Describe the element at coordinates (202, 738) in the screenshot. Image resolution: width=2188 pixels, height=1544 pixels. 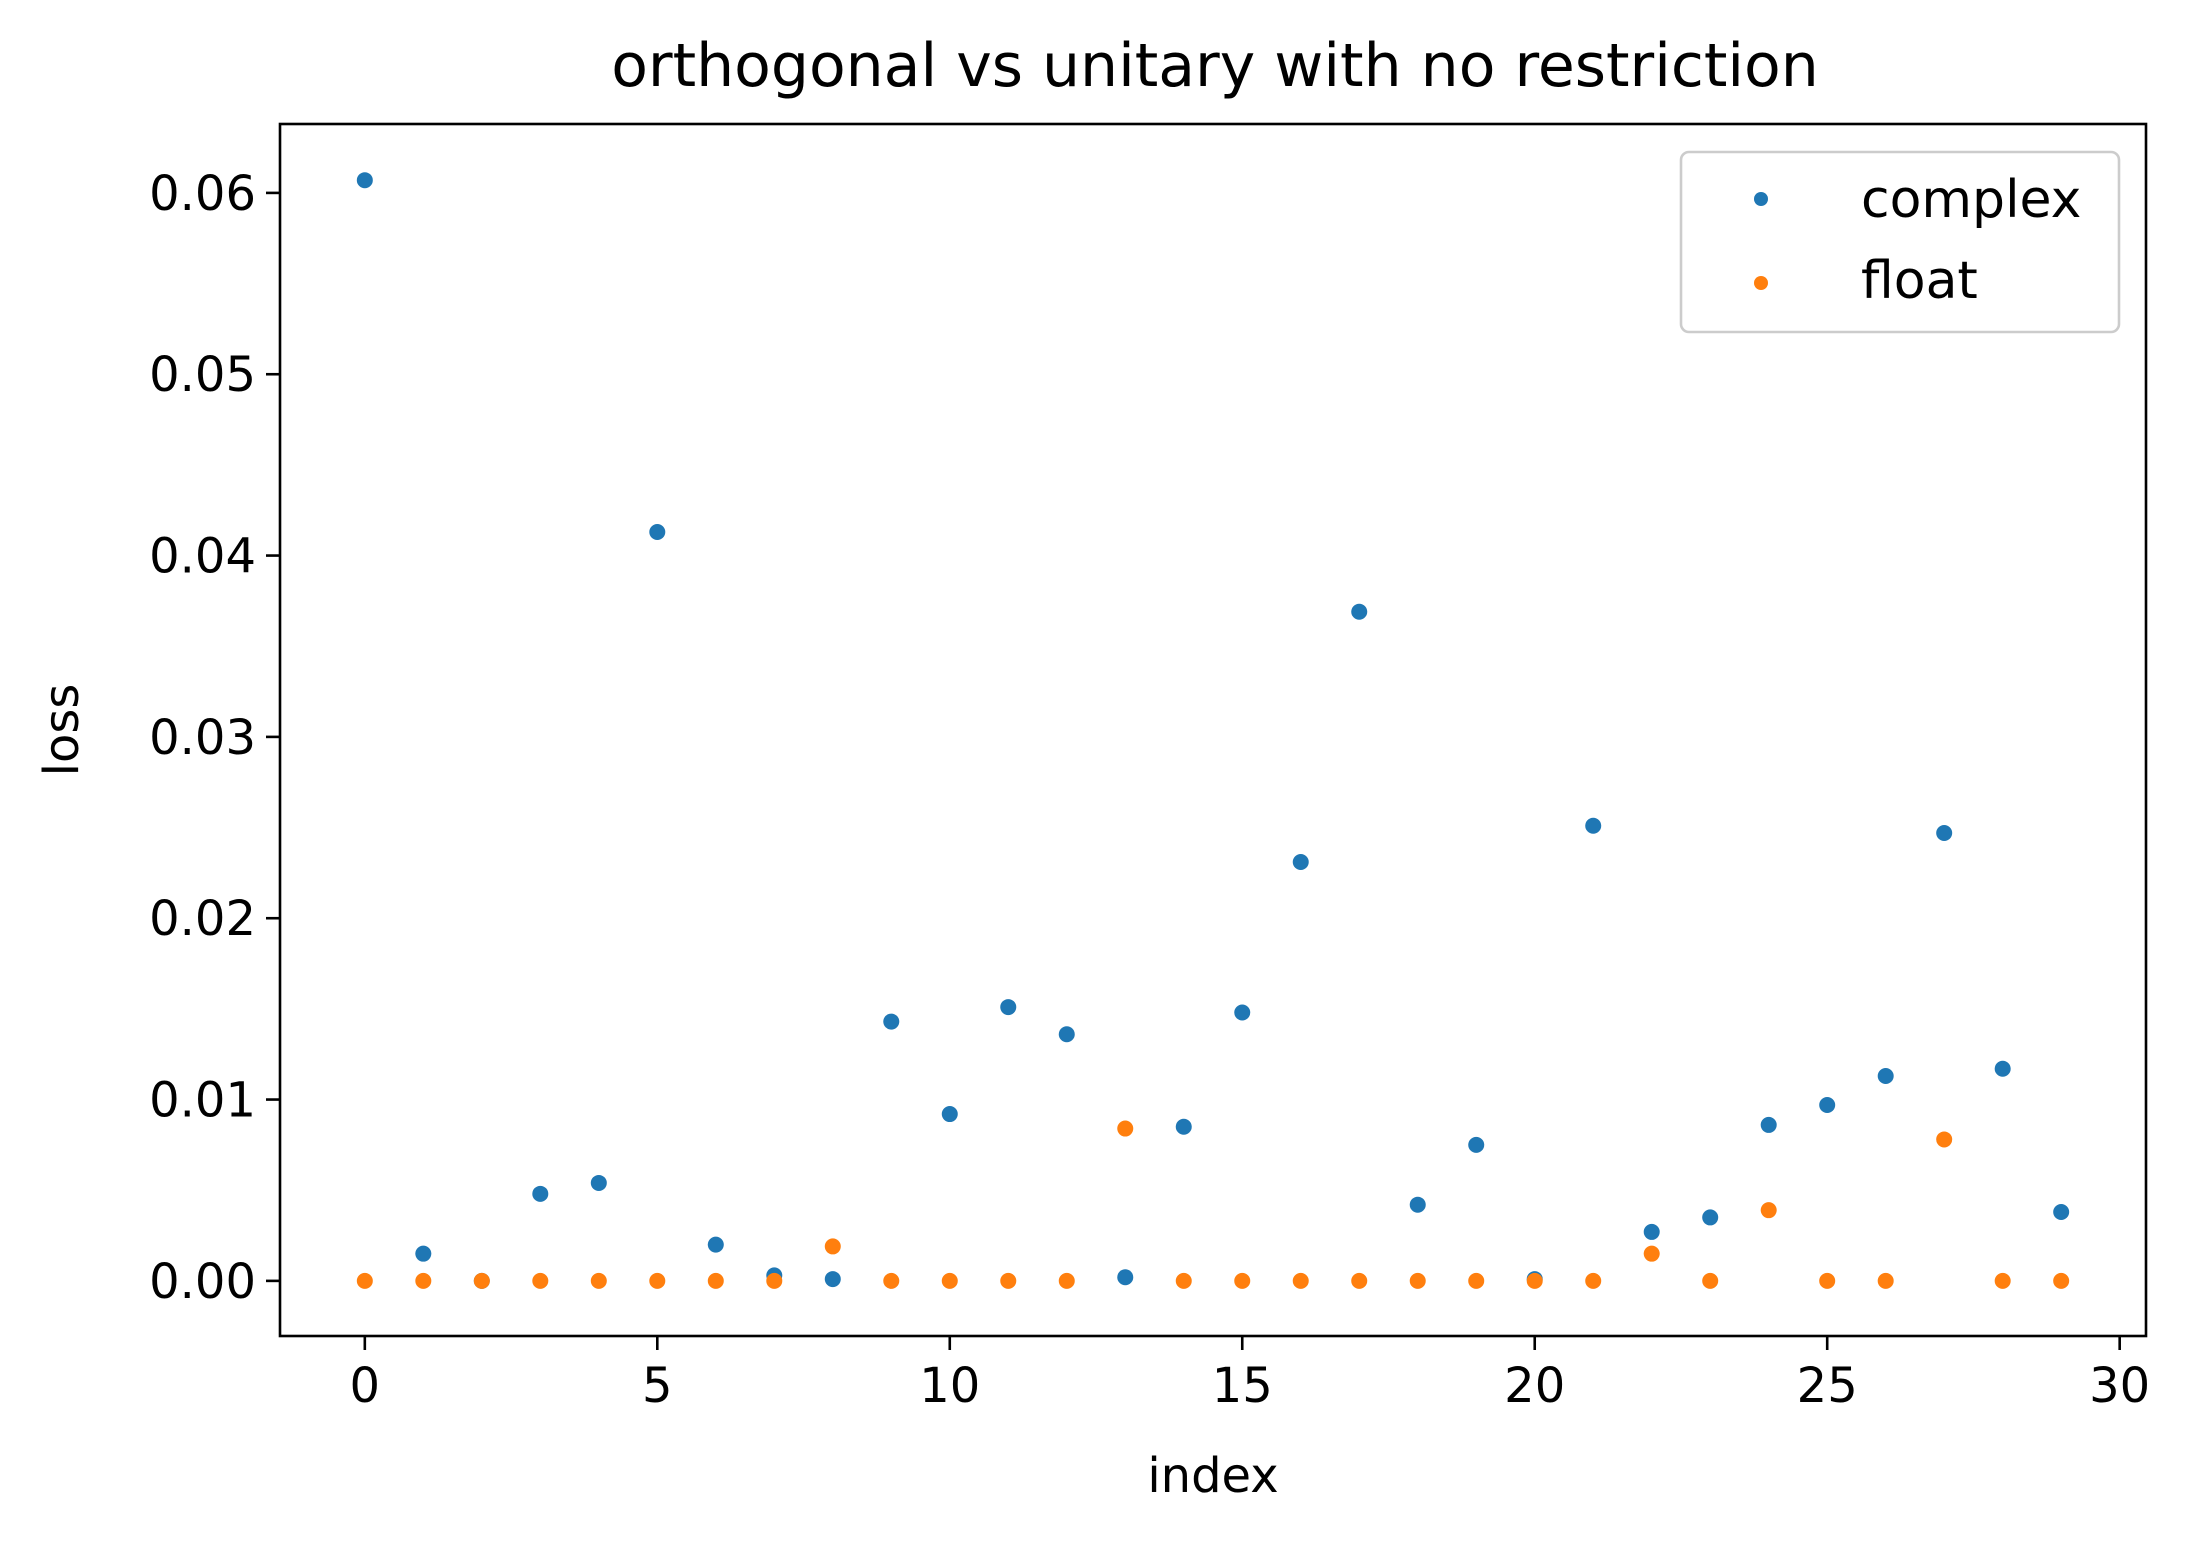
I see `y-tick-label: 0.03` at that location.